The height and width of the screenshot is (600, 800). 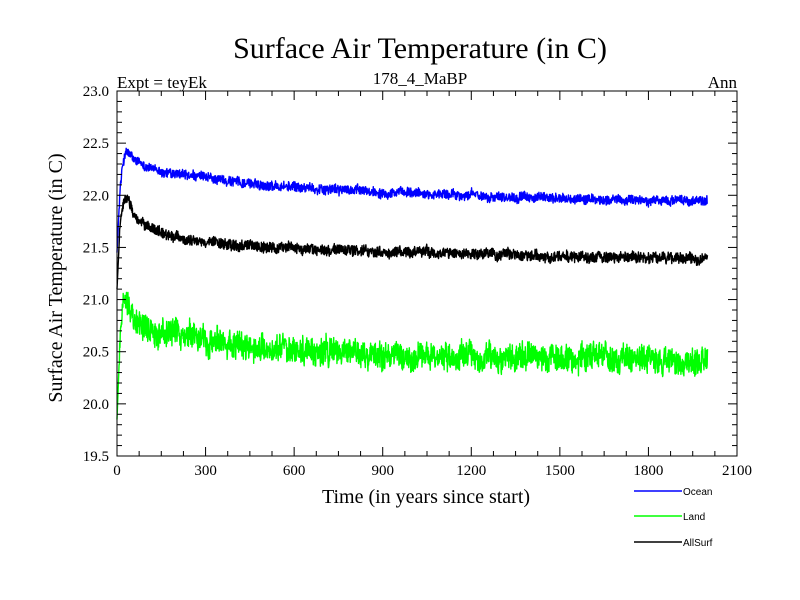 I want to click on chart-subtitle-center: 178_4_MaBP, so click(x=420, y=78).